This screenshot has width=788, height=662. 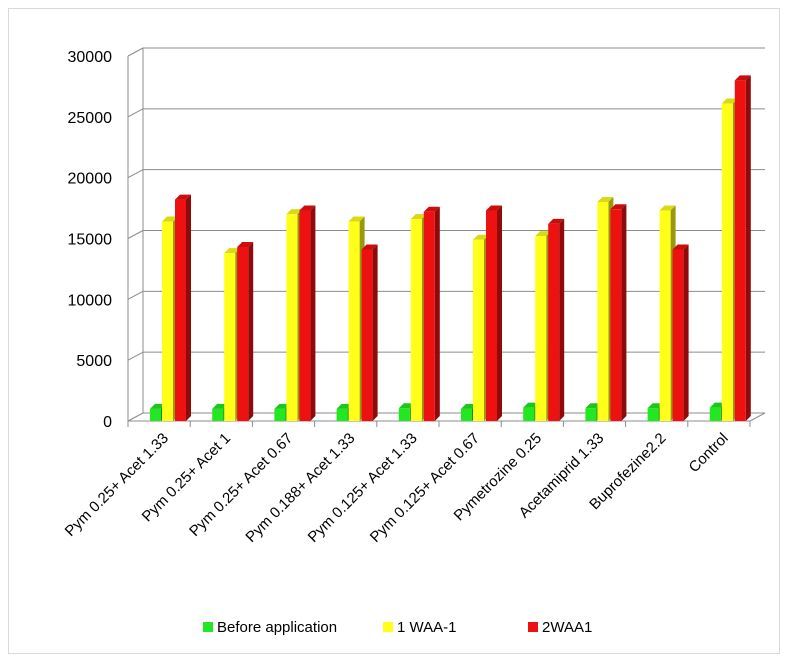 I want to click on category-label: Pym 0.25+ Acet 1.33, so click(x=117, y=485).